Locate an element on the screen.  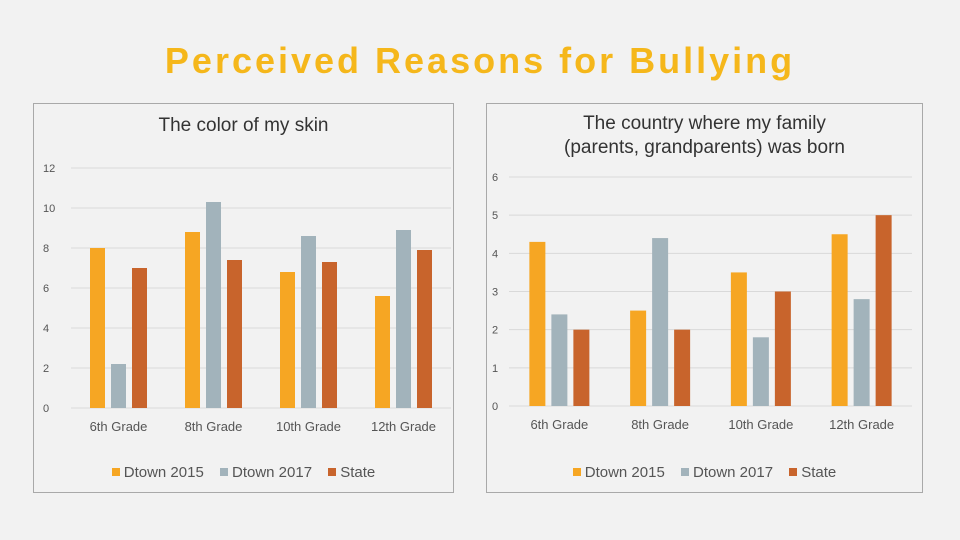
chart-title-line2: (parents, grandparents) was born is located at coordinates (704, 147).